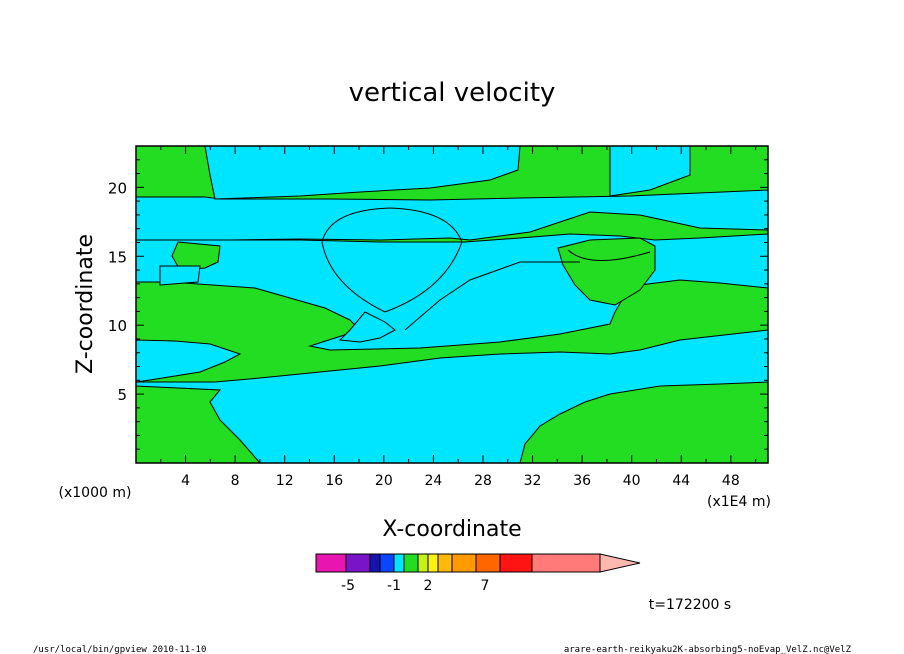  Describe the element at coordinates (533, 481) in the screenshot. I see `x-tick-label: 32` at that location.